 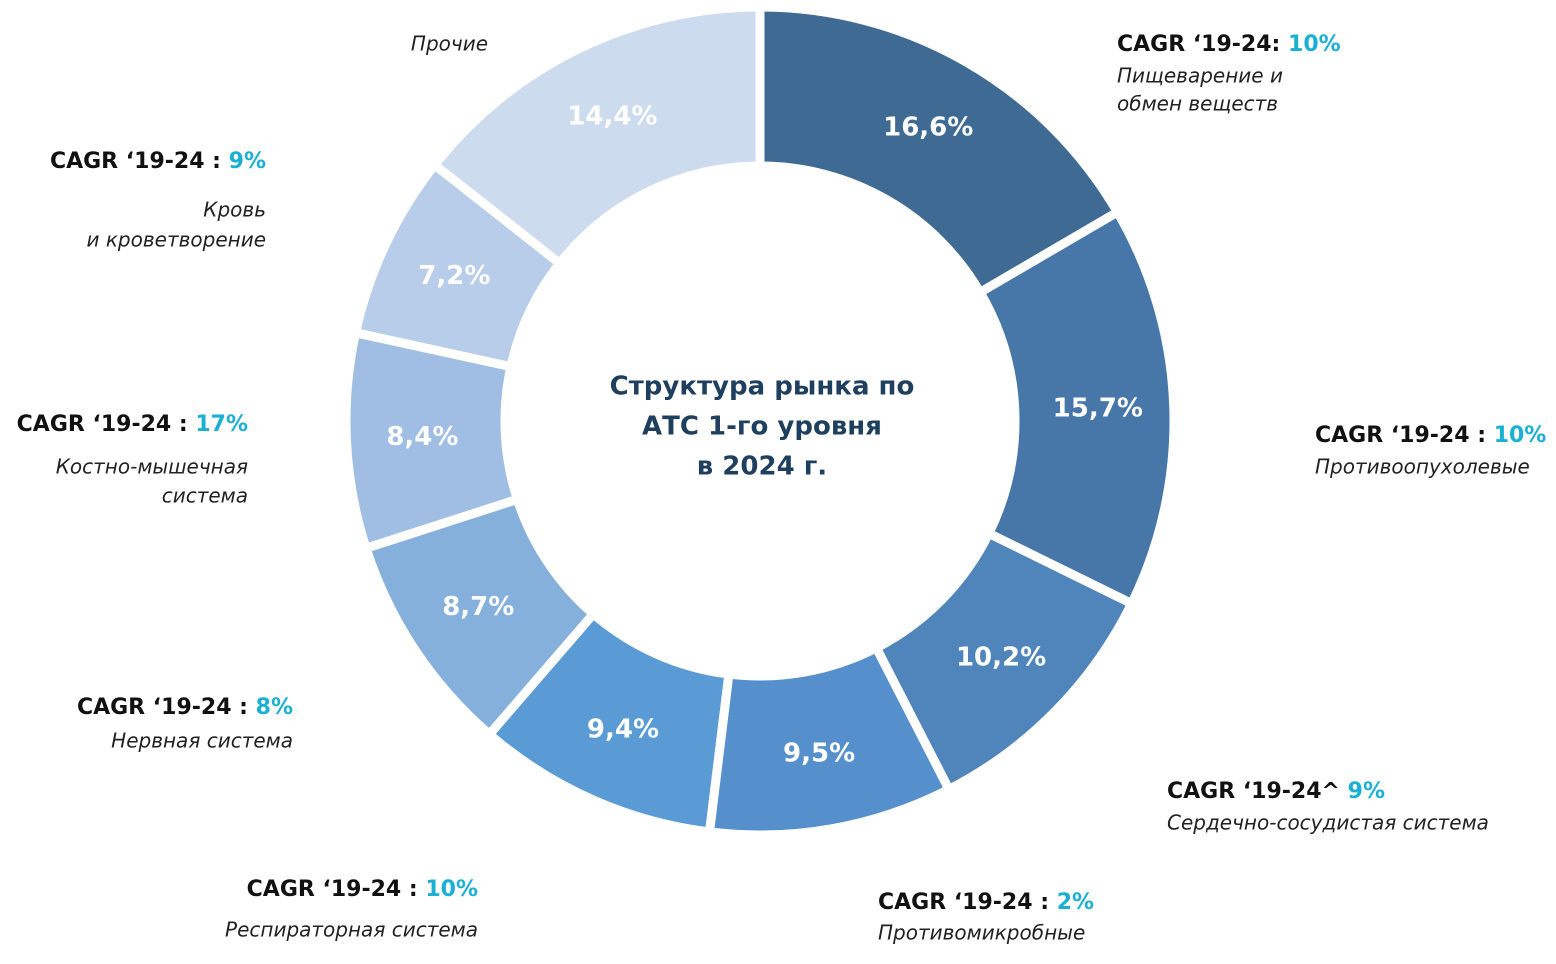 What do you see at coordinates (152, 467) in the screenshot?
I see `category-label: Костно-мышечная` at bounding box center [152, 467].